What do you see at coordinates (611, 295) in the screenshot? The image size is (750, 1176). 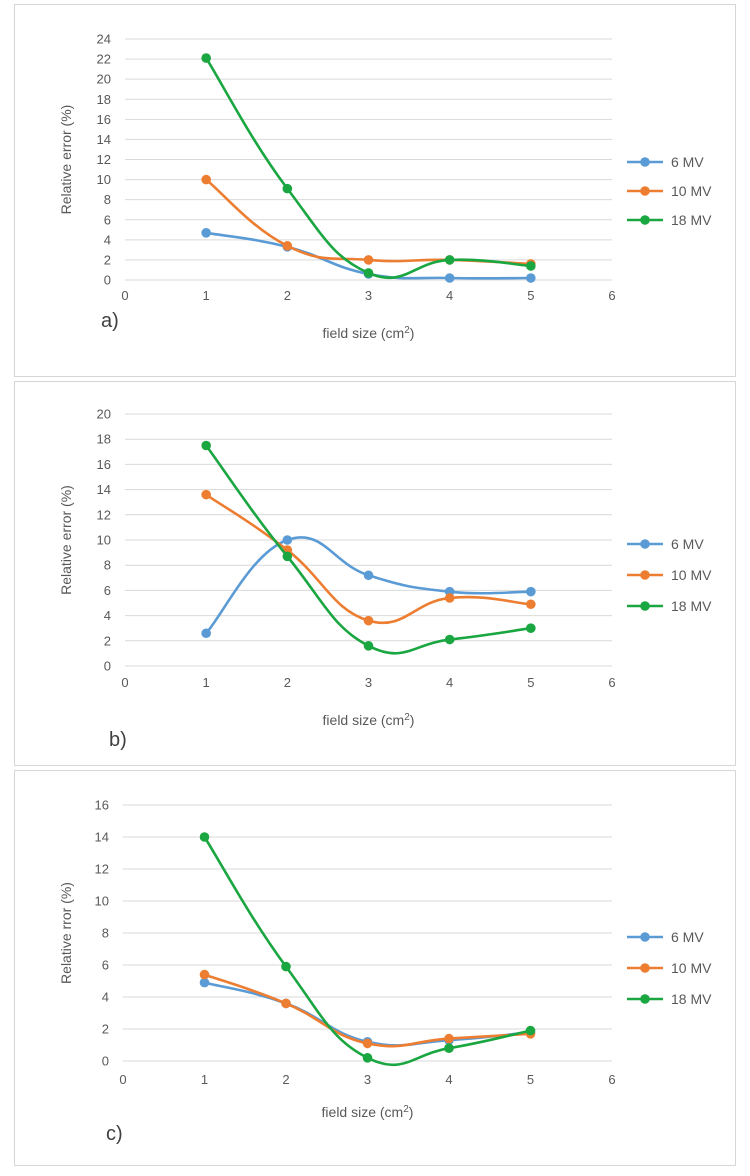 I see `x-tick-label: 6` at bounding box center [611, 295].